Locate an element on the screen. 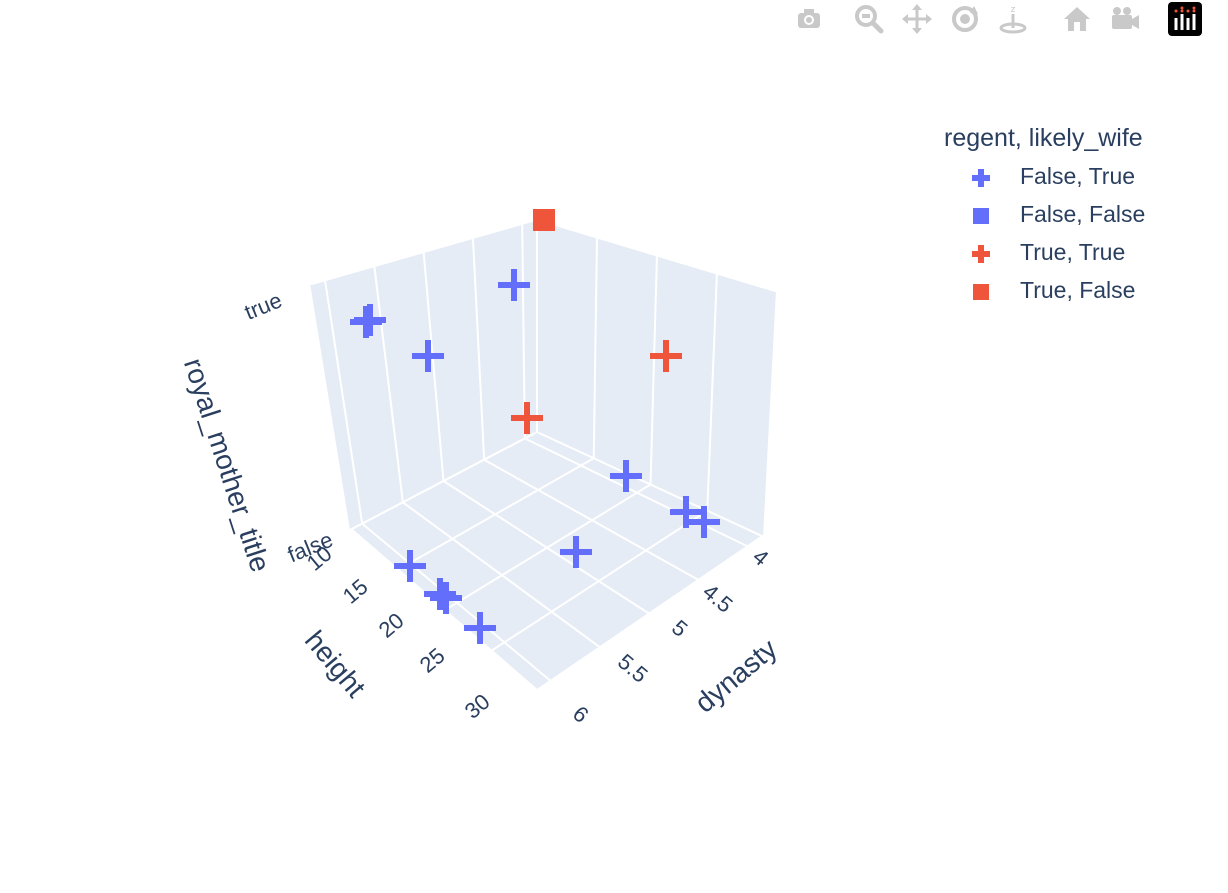 The height and width of the screenshot is (893, 1228). modebar: z is located at coordinates (1008, 20).